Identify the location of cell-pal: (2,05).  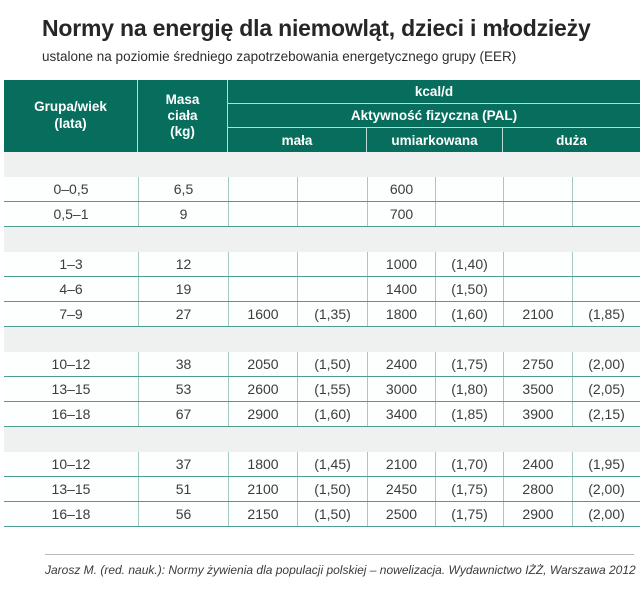
(606, 389).